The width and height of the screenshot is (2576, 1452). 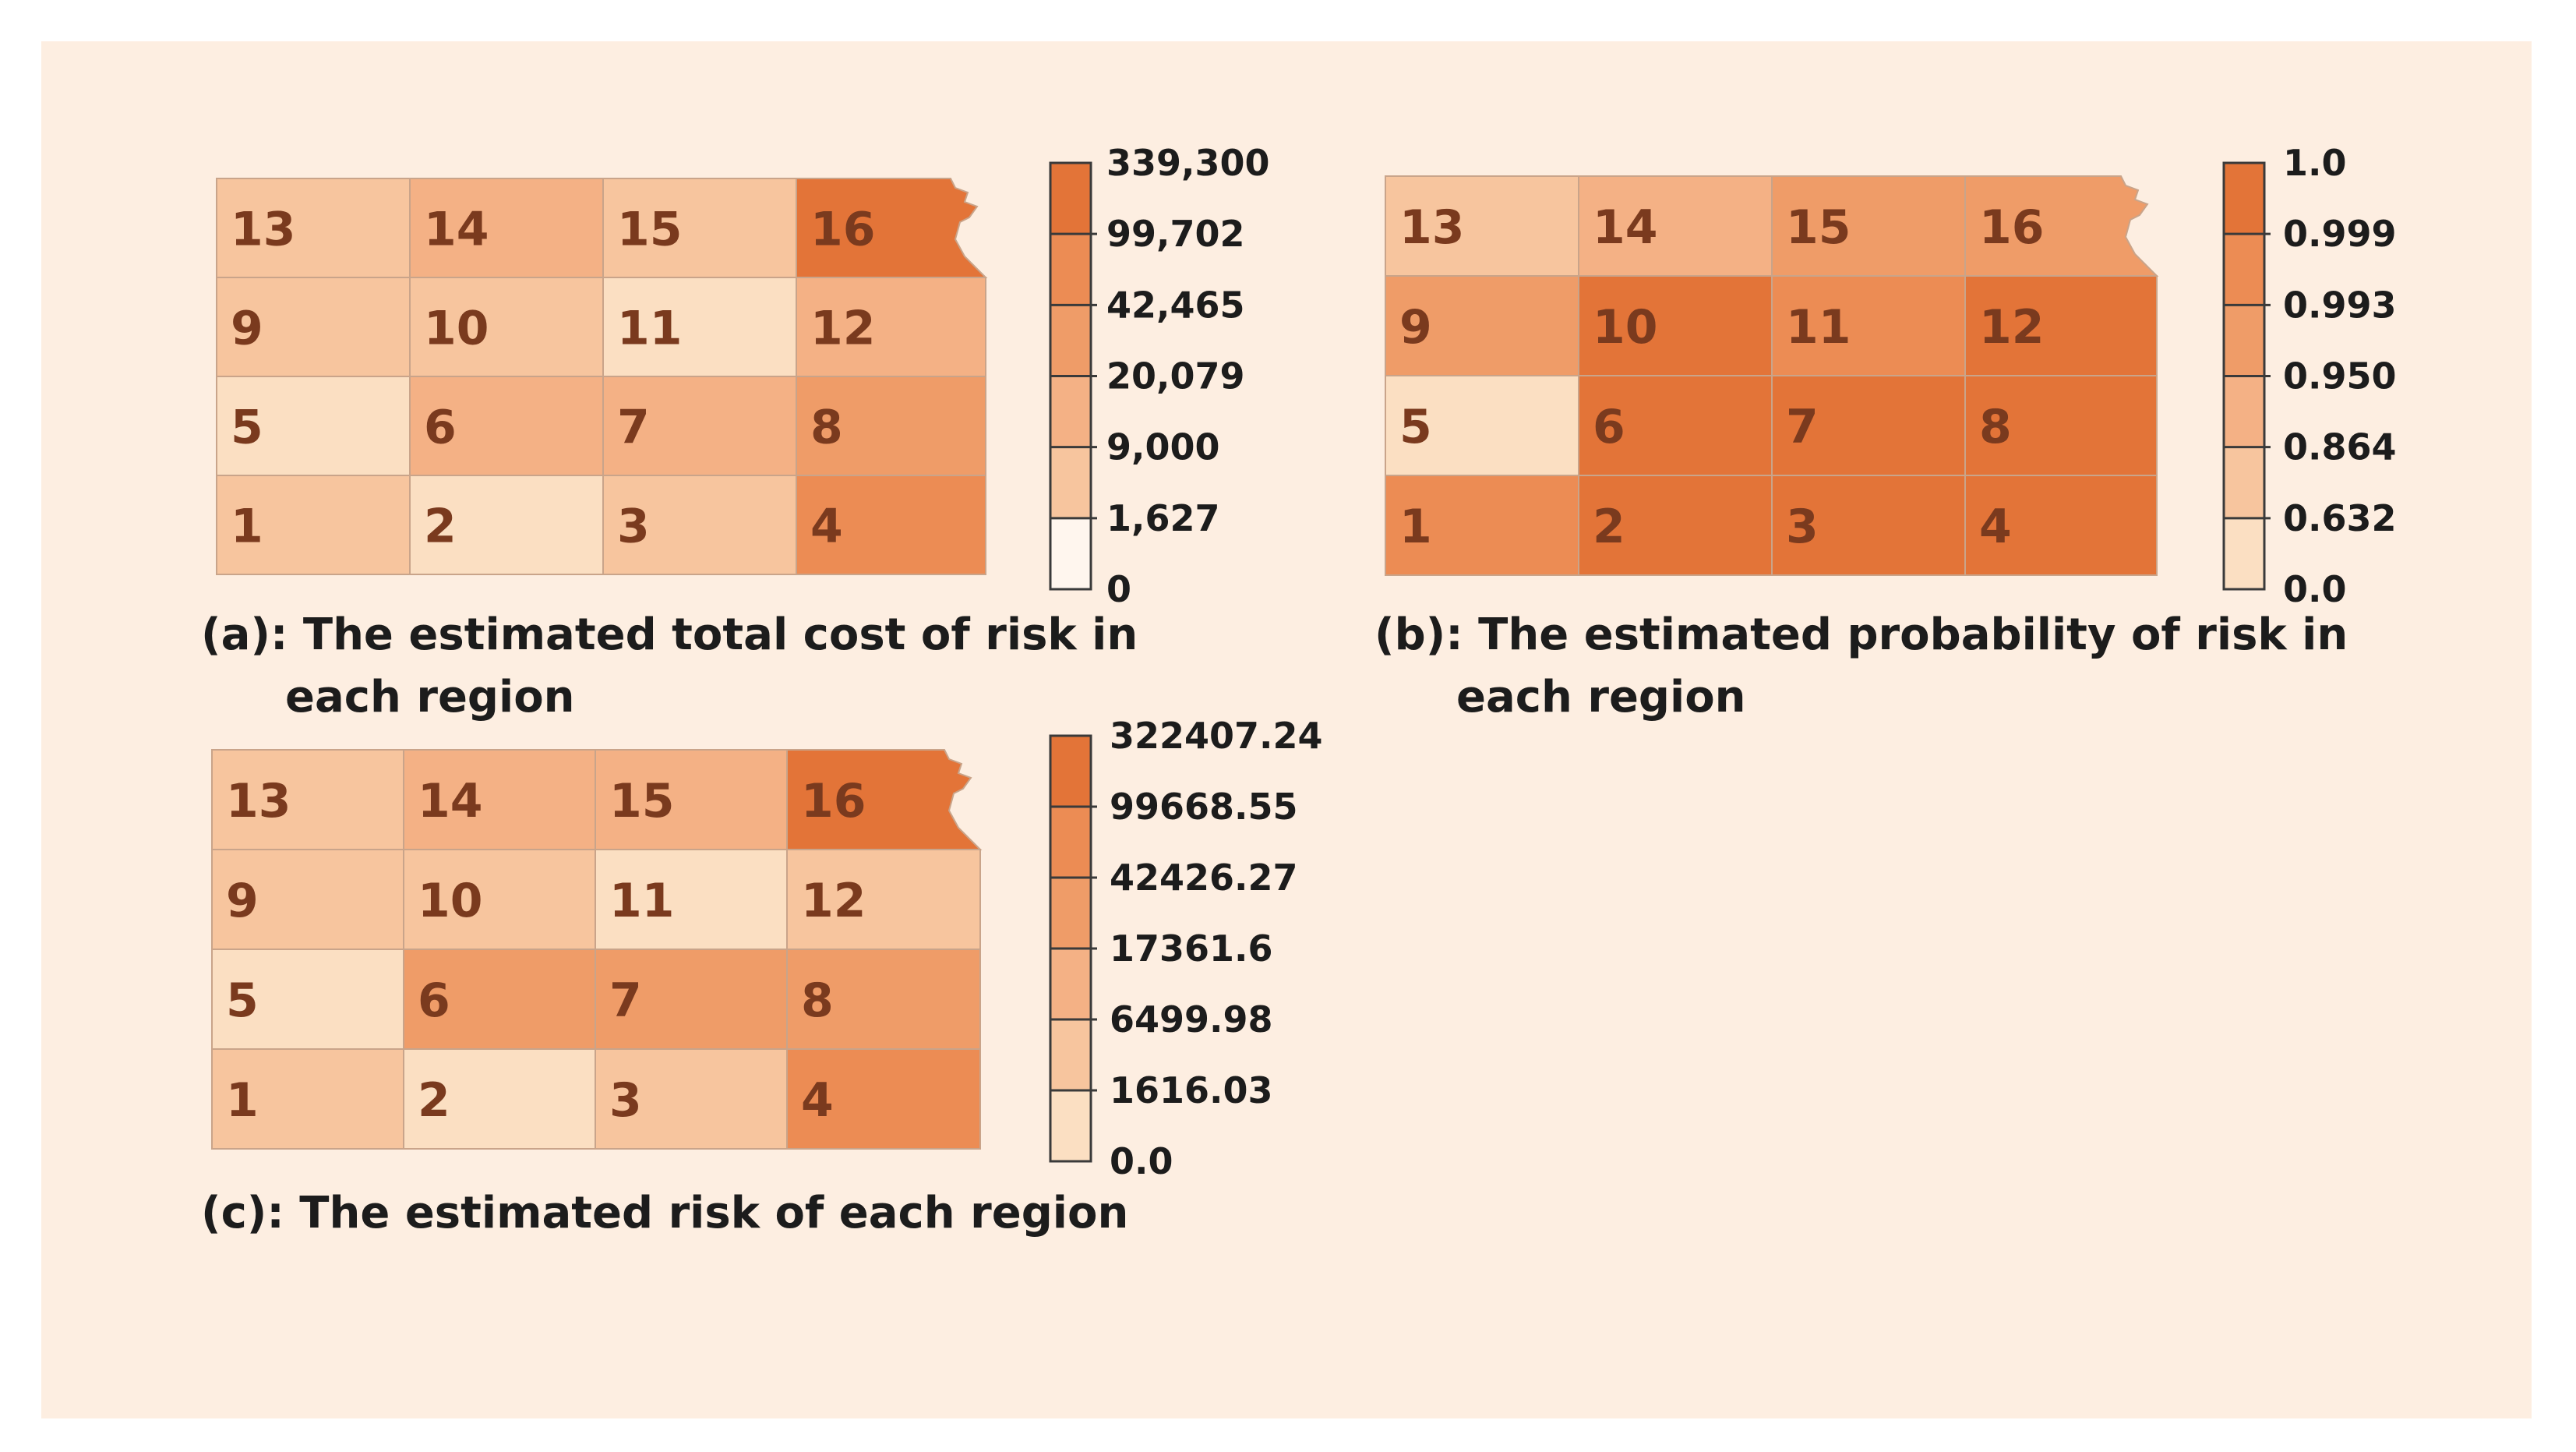 I want to click on region-label: 13, so click(x=1432, y=227).